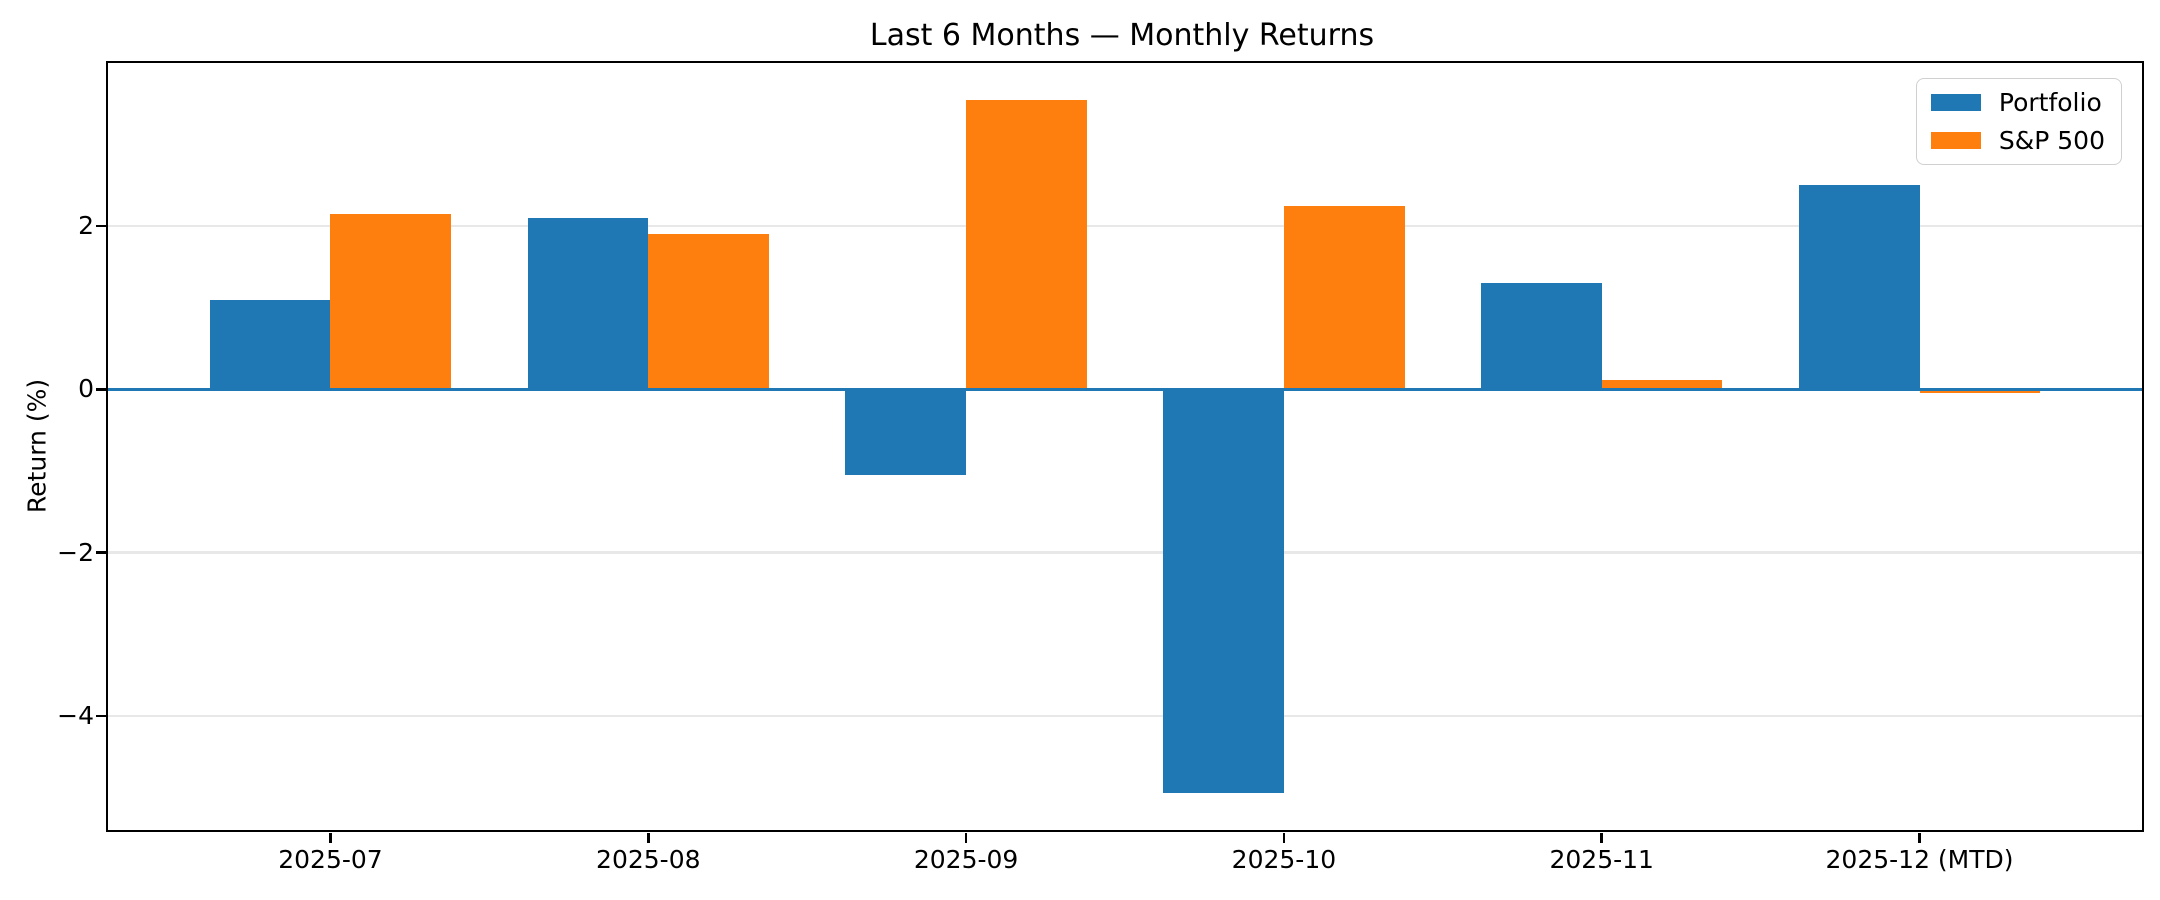 The height and width of the screenshot is (900, 2160). What do you see at coordinates (2051, 140) in the screenshot?
I see `legend-label: S&P 500` at bounding box center [2051, 140].